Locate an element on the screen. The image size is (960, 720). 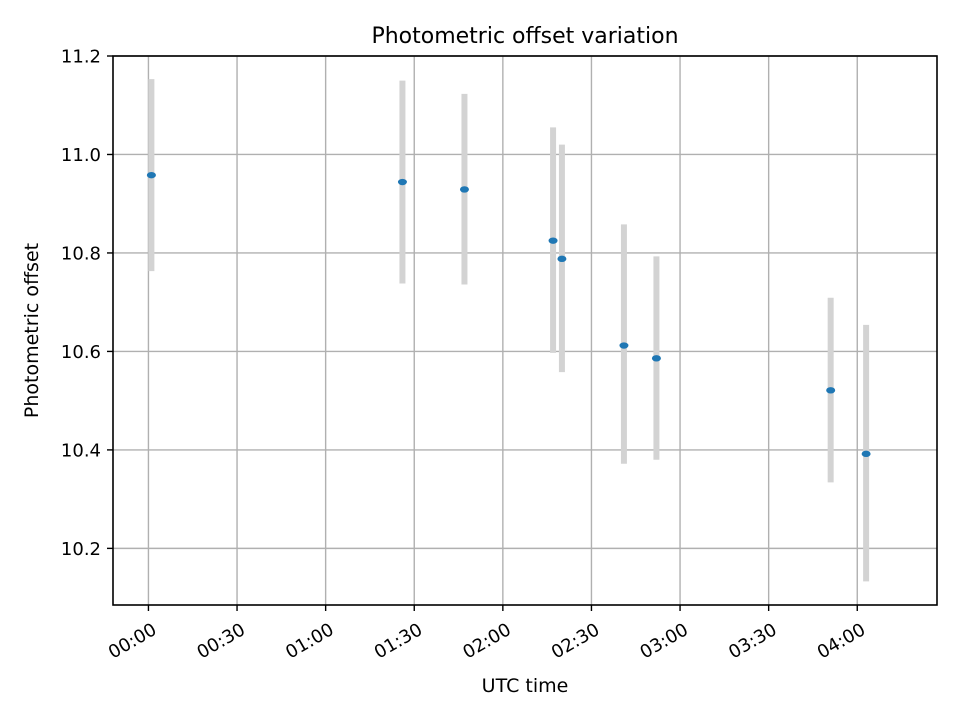
y-tick-label: 10.8 is located at coordinates (81, 253).